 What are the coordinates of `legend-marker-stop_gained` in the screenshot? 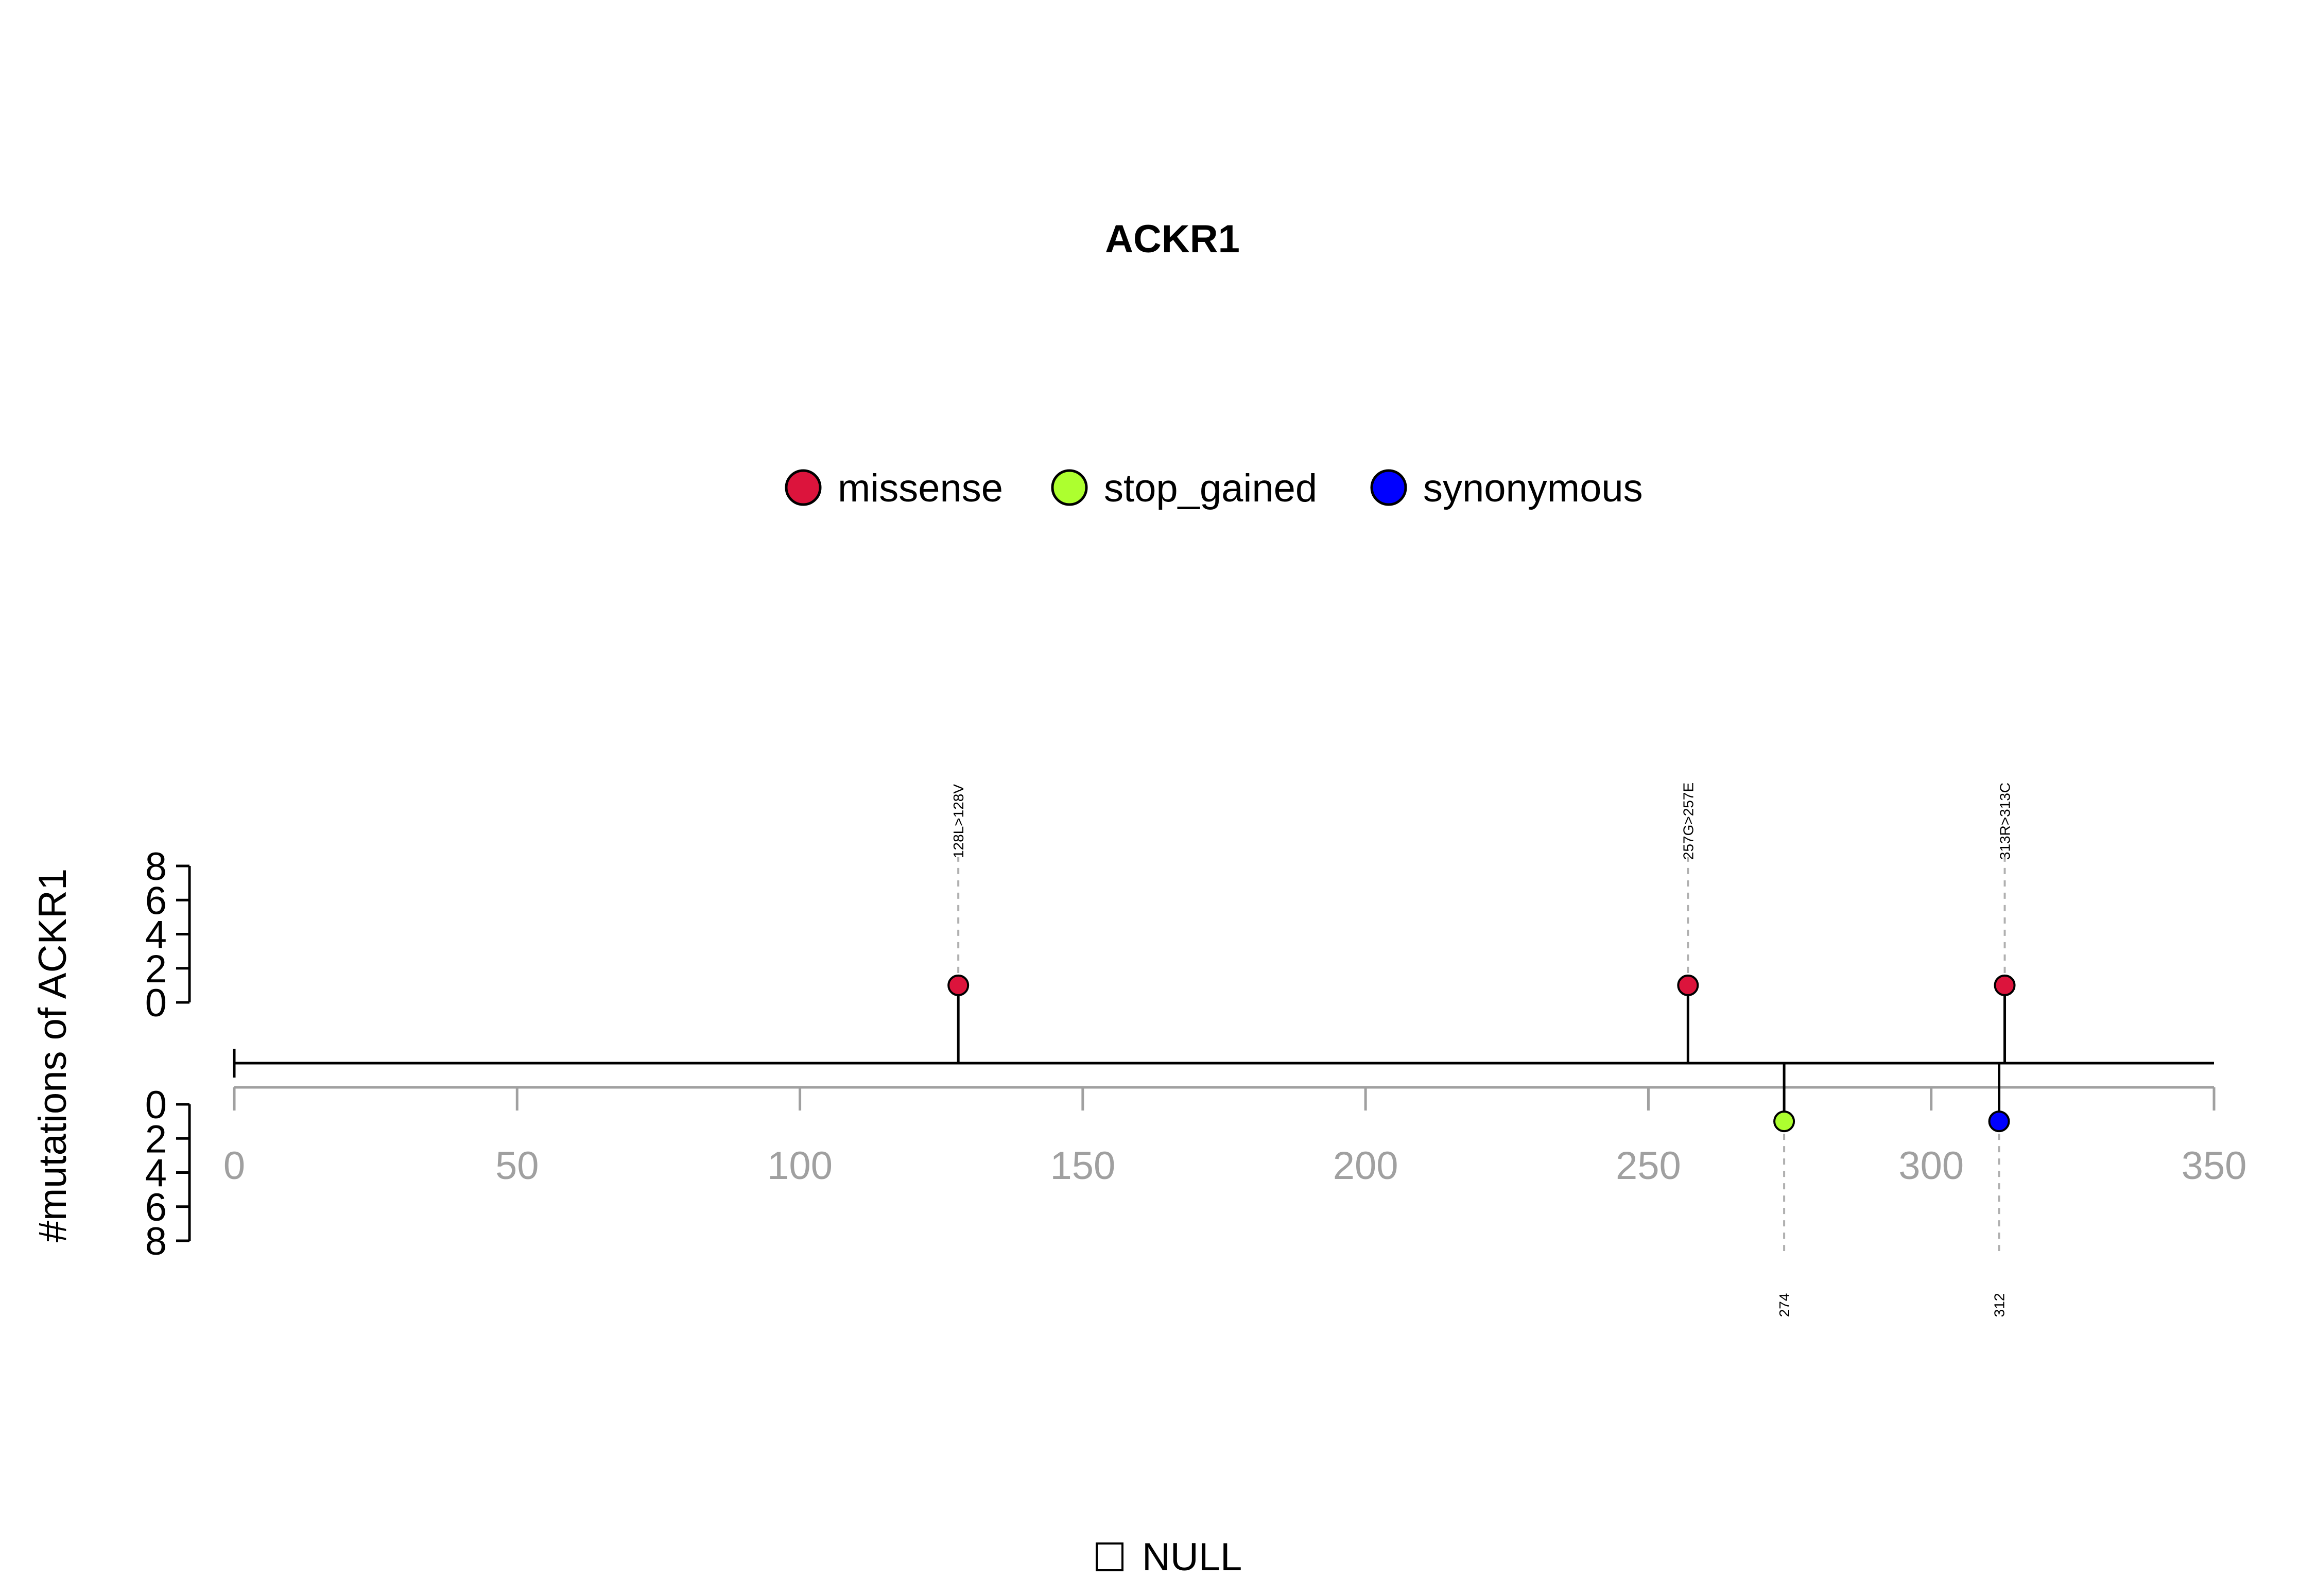 It's located at (1069, 488).